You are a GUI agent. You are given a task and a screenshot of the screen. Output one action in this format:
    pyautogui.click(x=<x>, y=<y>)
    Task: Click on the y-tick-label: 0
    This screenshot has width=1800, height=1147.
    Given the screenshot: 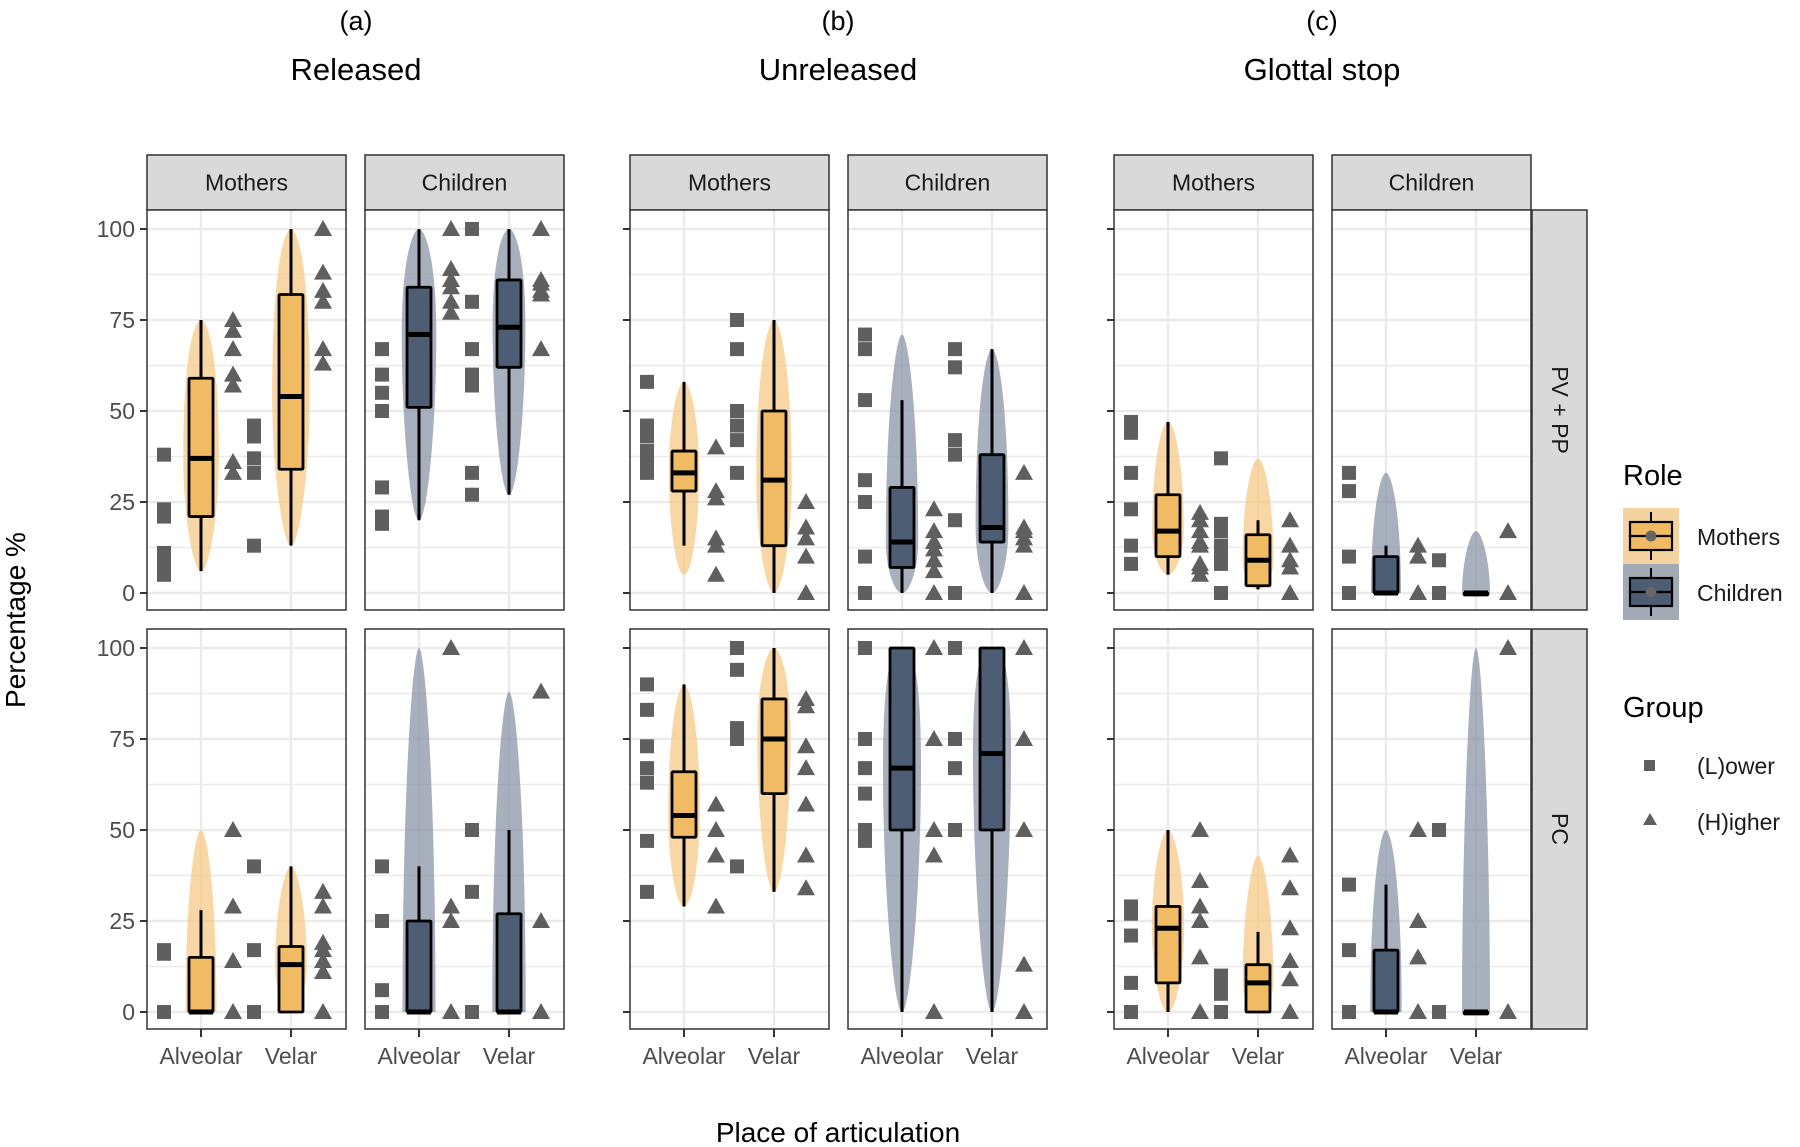 What is the action you would take?
    pyautogui.click(x=128, y=1012)
    